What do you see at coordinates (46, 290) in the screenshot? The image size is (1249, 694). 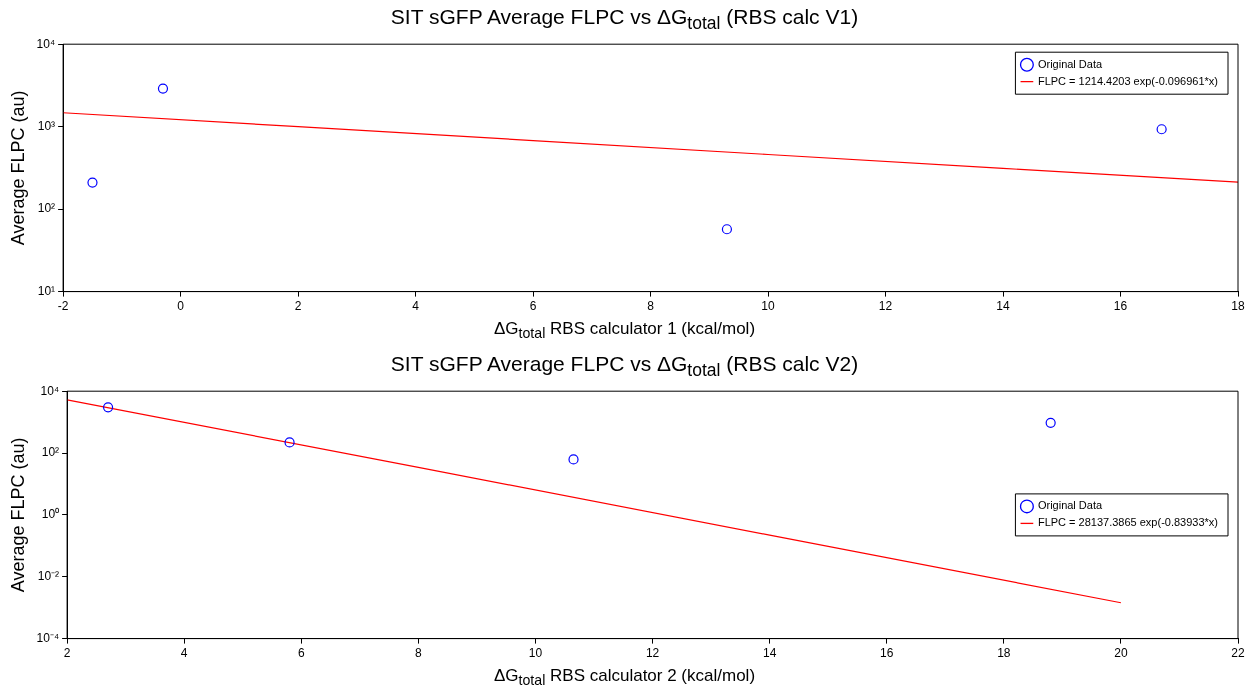 I see `y-tick-label: 10¹` at bounding box center [46, 290].